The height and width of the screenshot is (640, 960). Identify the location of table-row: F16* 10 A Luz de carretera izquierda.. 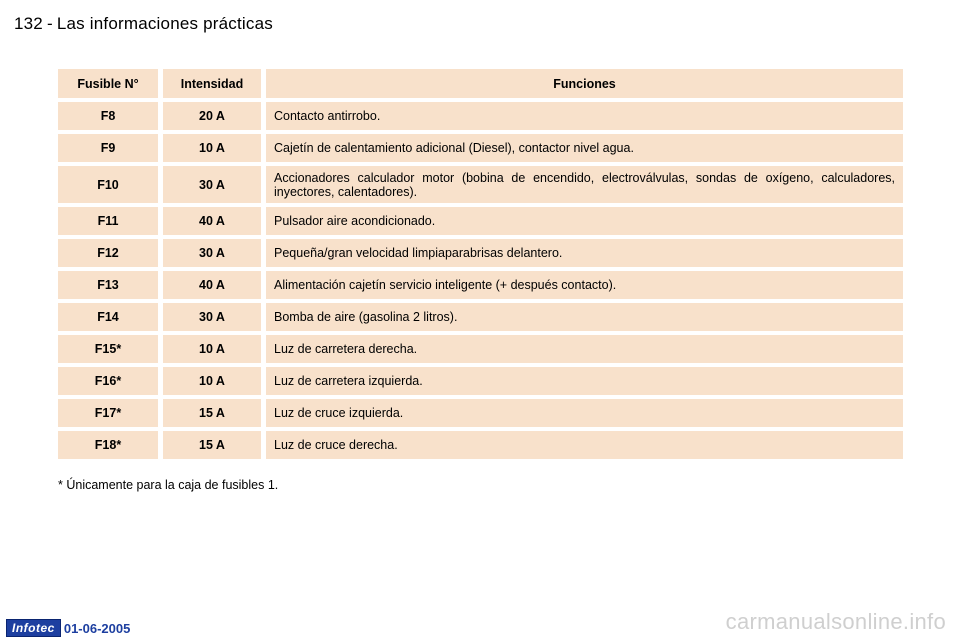
(480, 381).